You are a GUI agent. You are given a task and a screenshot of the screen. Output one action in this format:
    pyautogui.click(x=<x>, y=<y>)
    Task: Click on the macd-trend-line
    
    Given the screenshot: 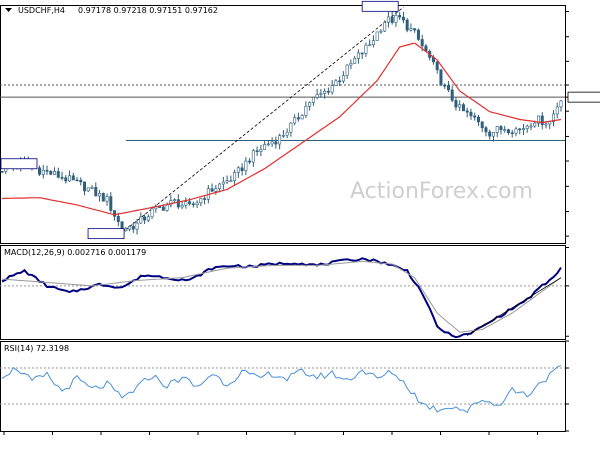 What is the action you would take?
    pyautogui.click(x=514, y=306)
    